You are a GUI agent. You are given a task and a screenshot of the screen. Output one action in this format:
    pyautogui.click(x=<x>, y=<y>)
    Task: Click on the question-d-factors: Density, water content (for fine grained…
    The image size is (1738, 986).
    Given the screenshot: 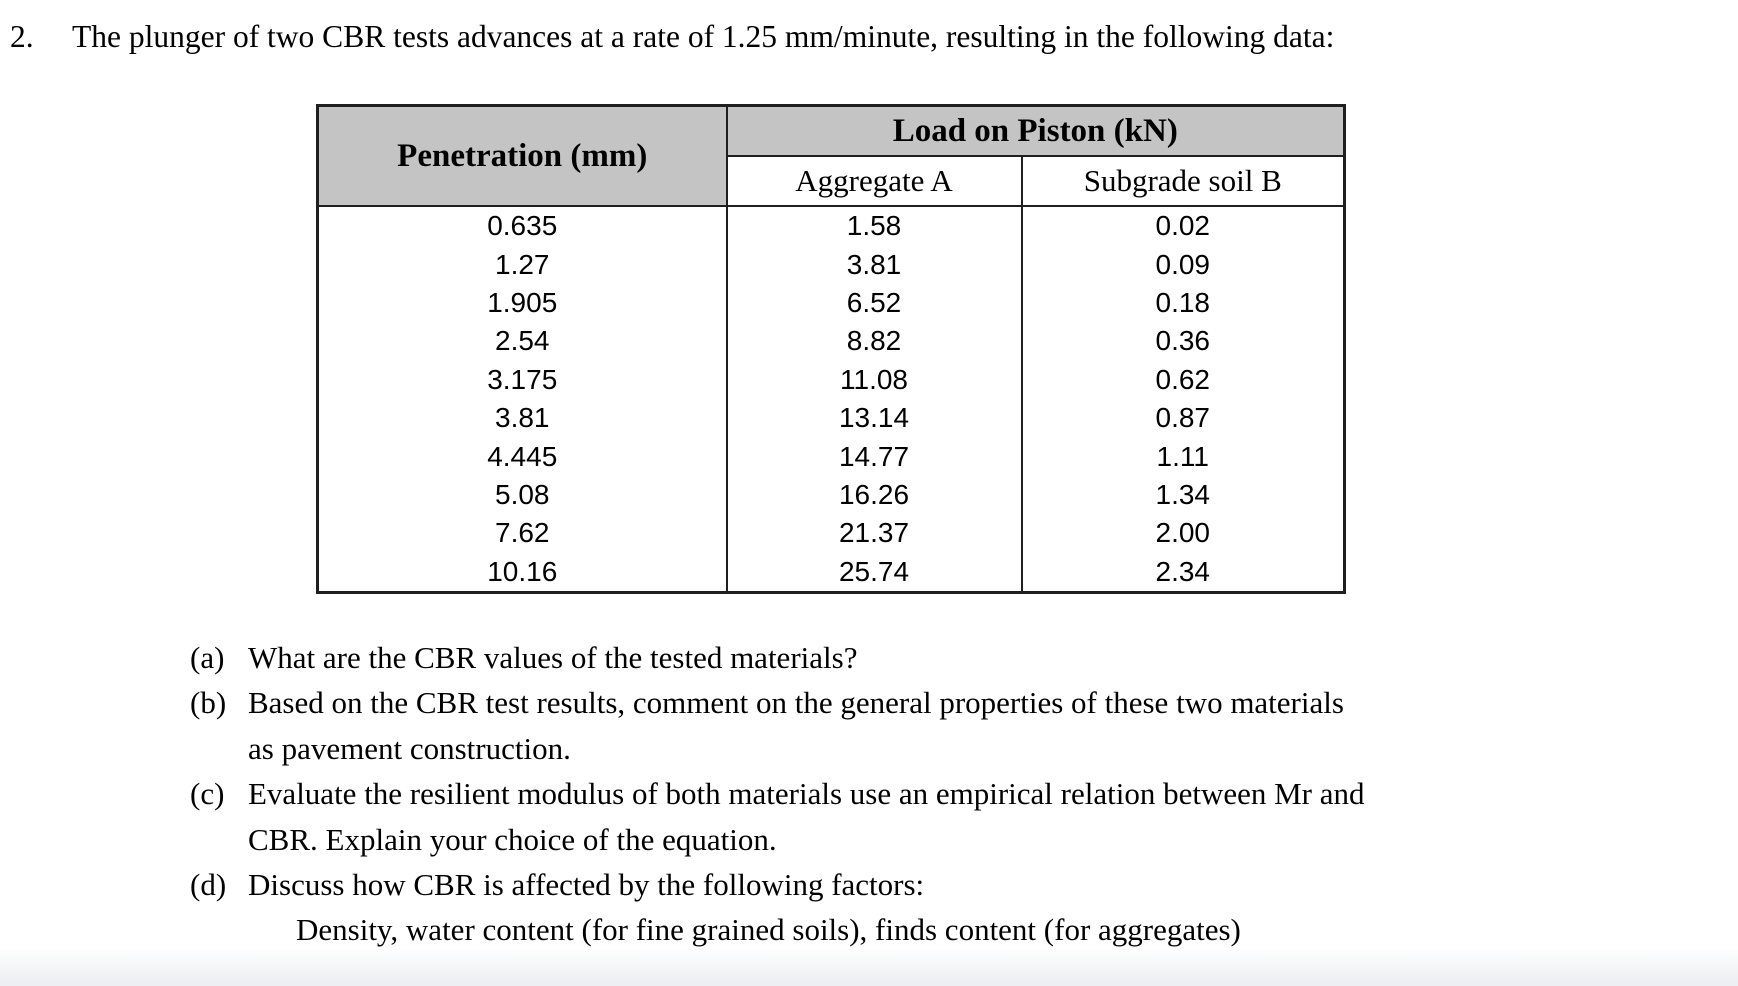 What is the action you would take?
    pyautogui.click(x=777, y=929)
    